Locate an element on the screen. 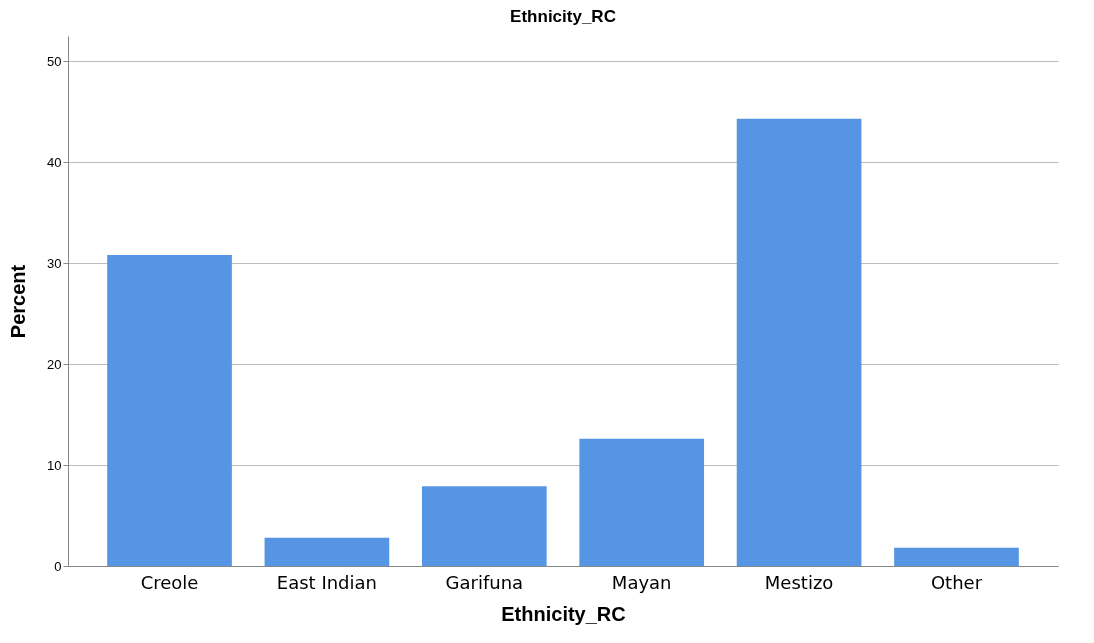  y-tick-label: 40 is located at coordinates (54, 162).